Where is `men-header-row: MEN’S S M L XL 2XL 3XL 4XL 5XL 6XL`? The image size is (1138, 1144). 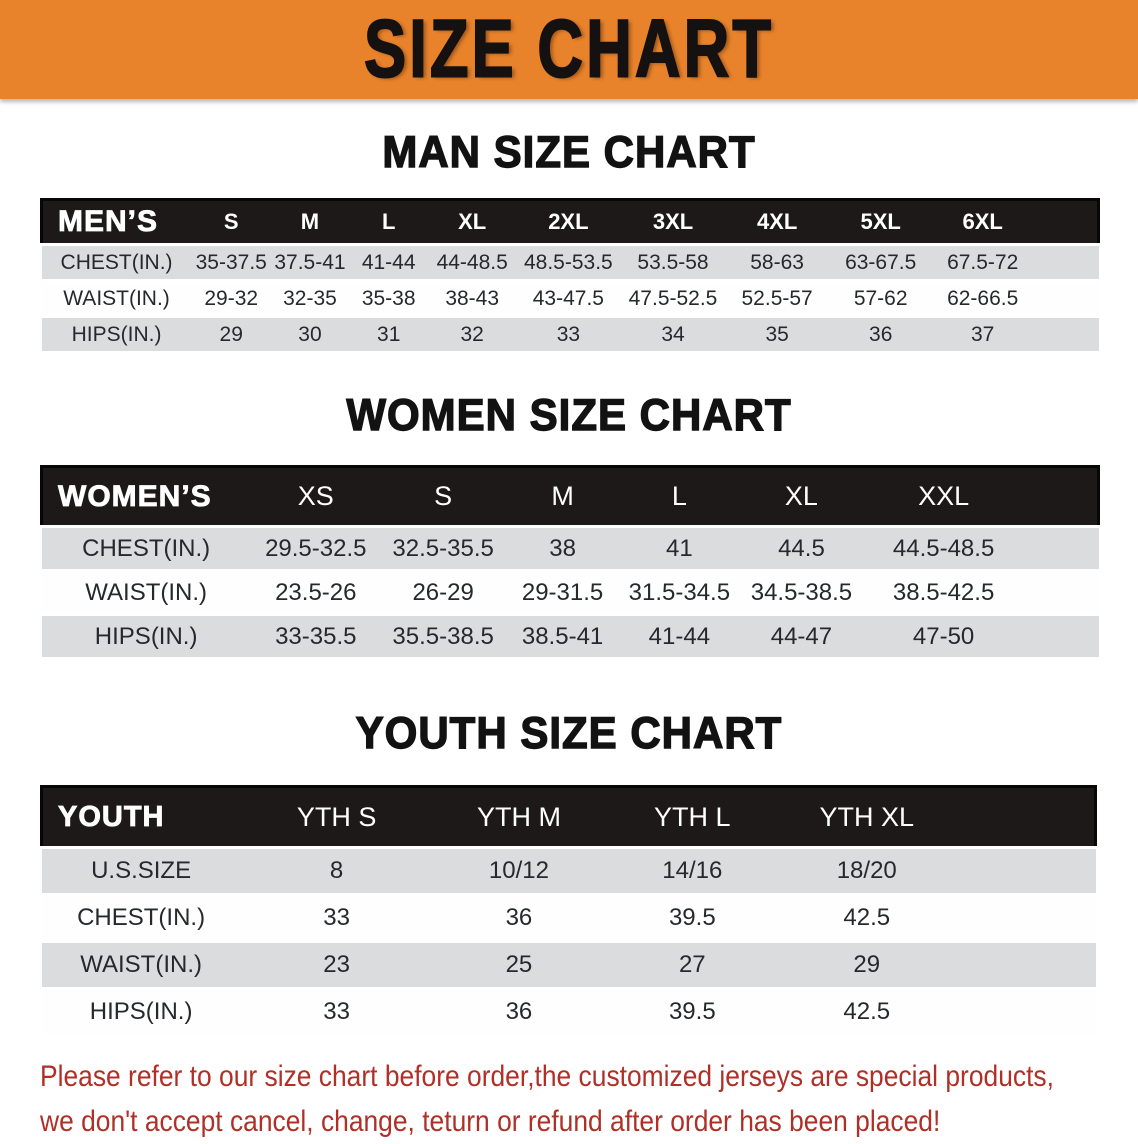
men-header-row: MEN’S S M L XL 2XL 3XL 4XL 5XL 6XL is located at coordinates (570, 222).